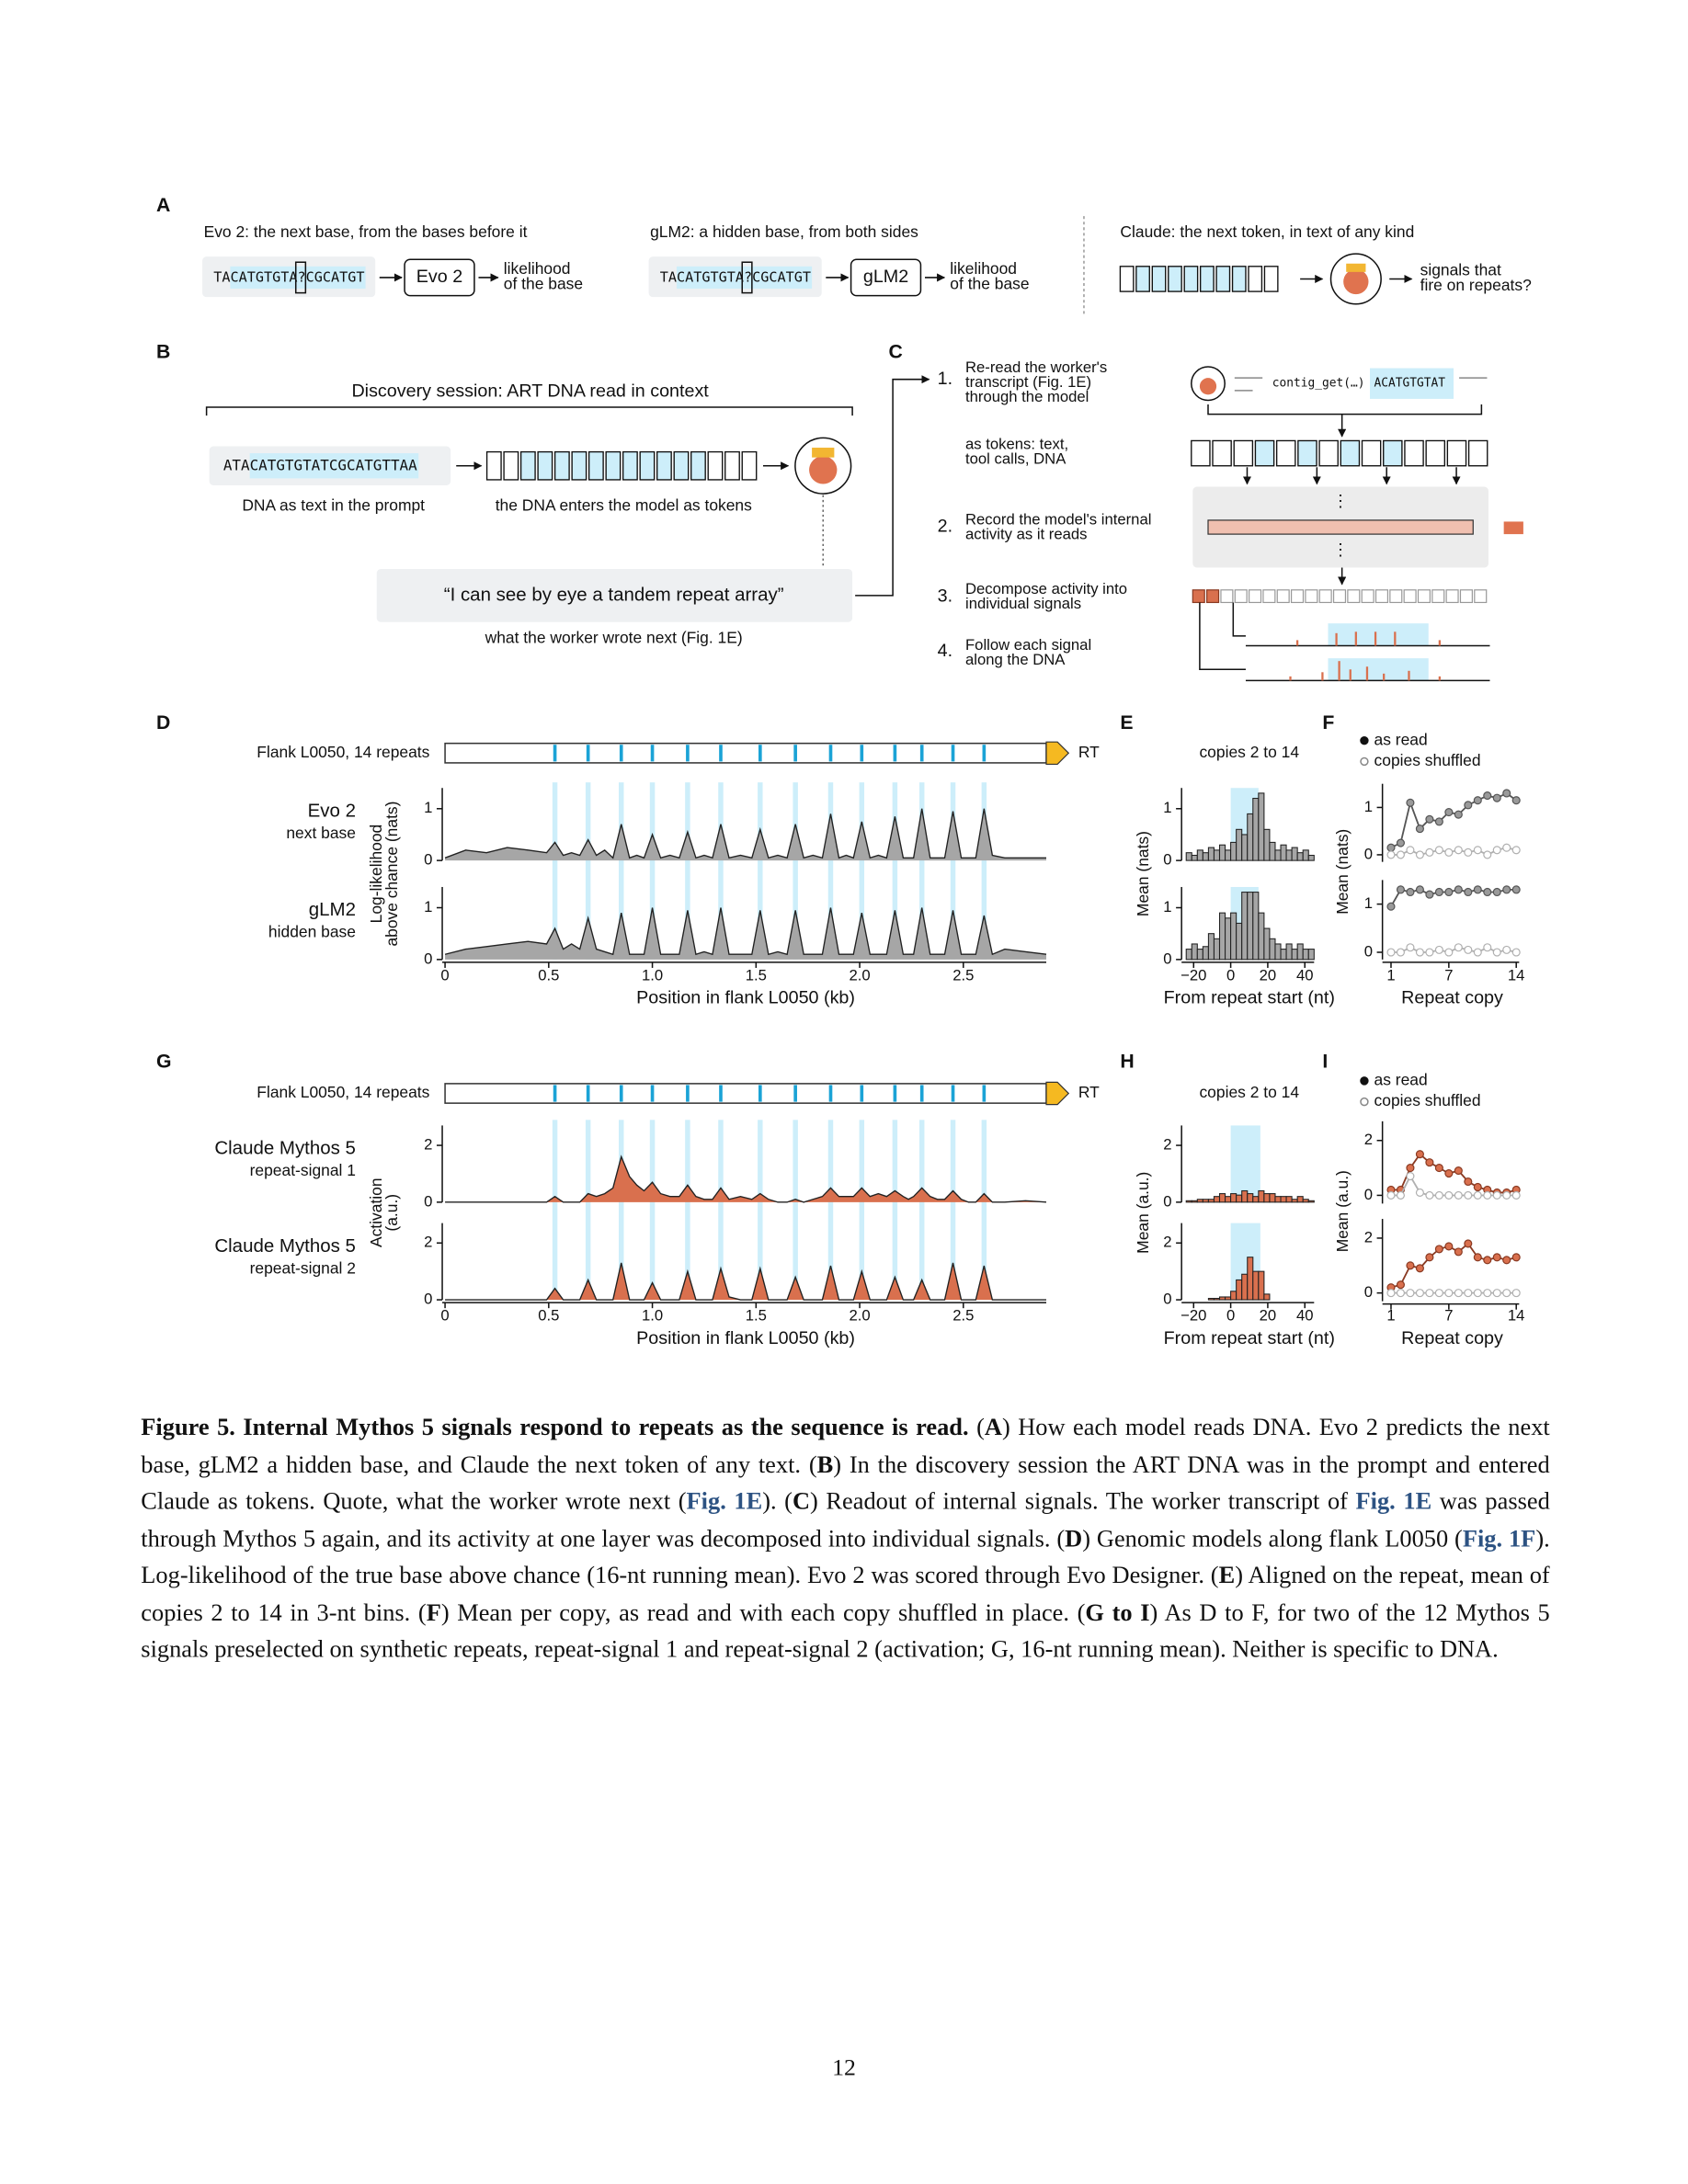 Image resolution: width=1688 pixels, height=2184 pixels. What do you see at coordinates (747, 277) in the screenshot?
I see `masked-base` at bounding box center [747, 277].